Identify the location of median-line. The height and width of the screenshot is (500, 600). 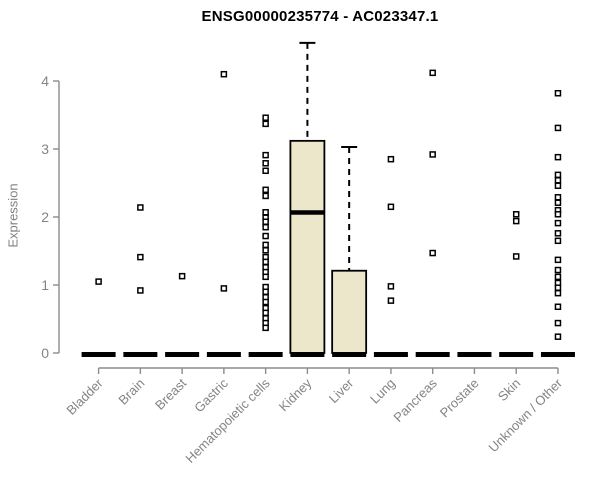
(307, 212).